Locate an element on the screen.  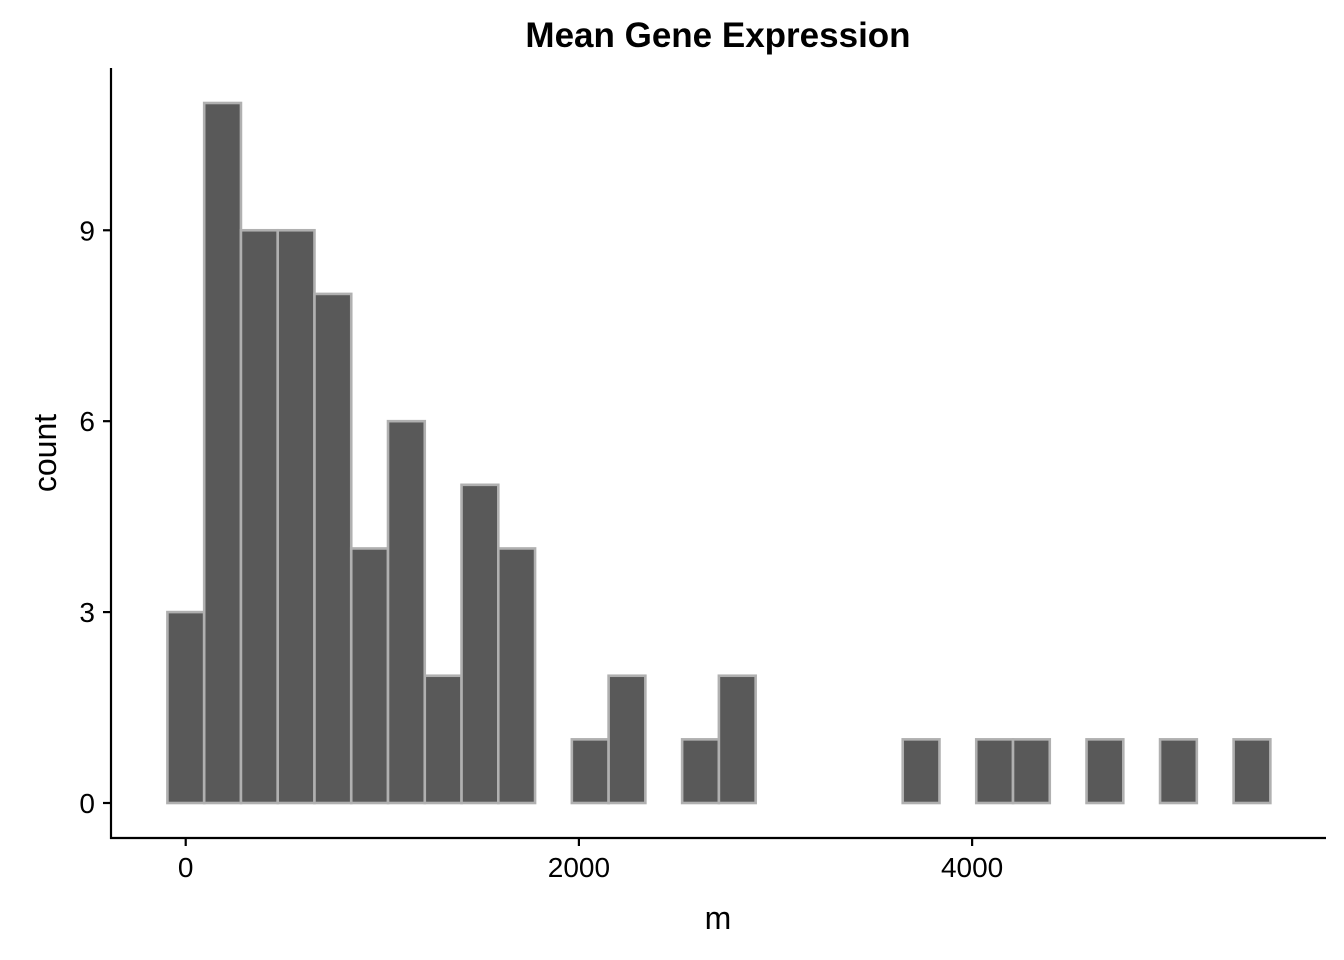
x-tick-label-4000: 4000 is located at coordinates (972, 867).